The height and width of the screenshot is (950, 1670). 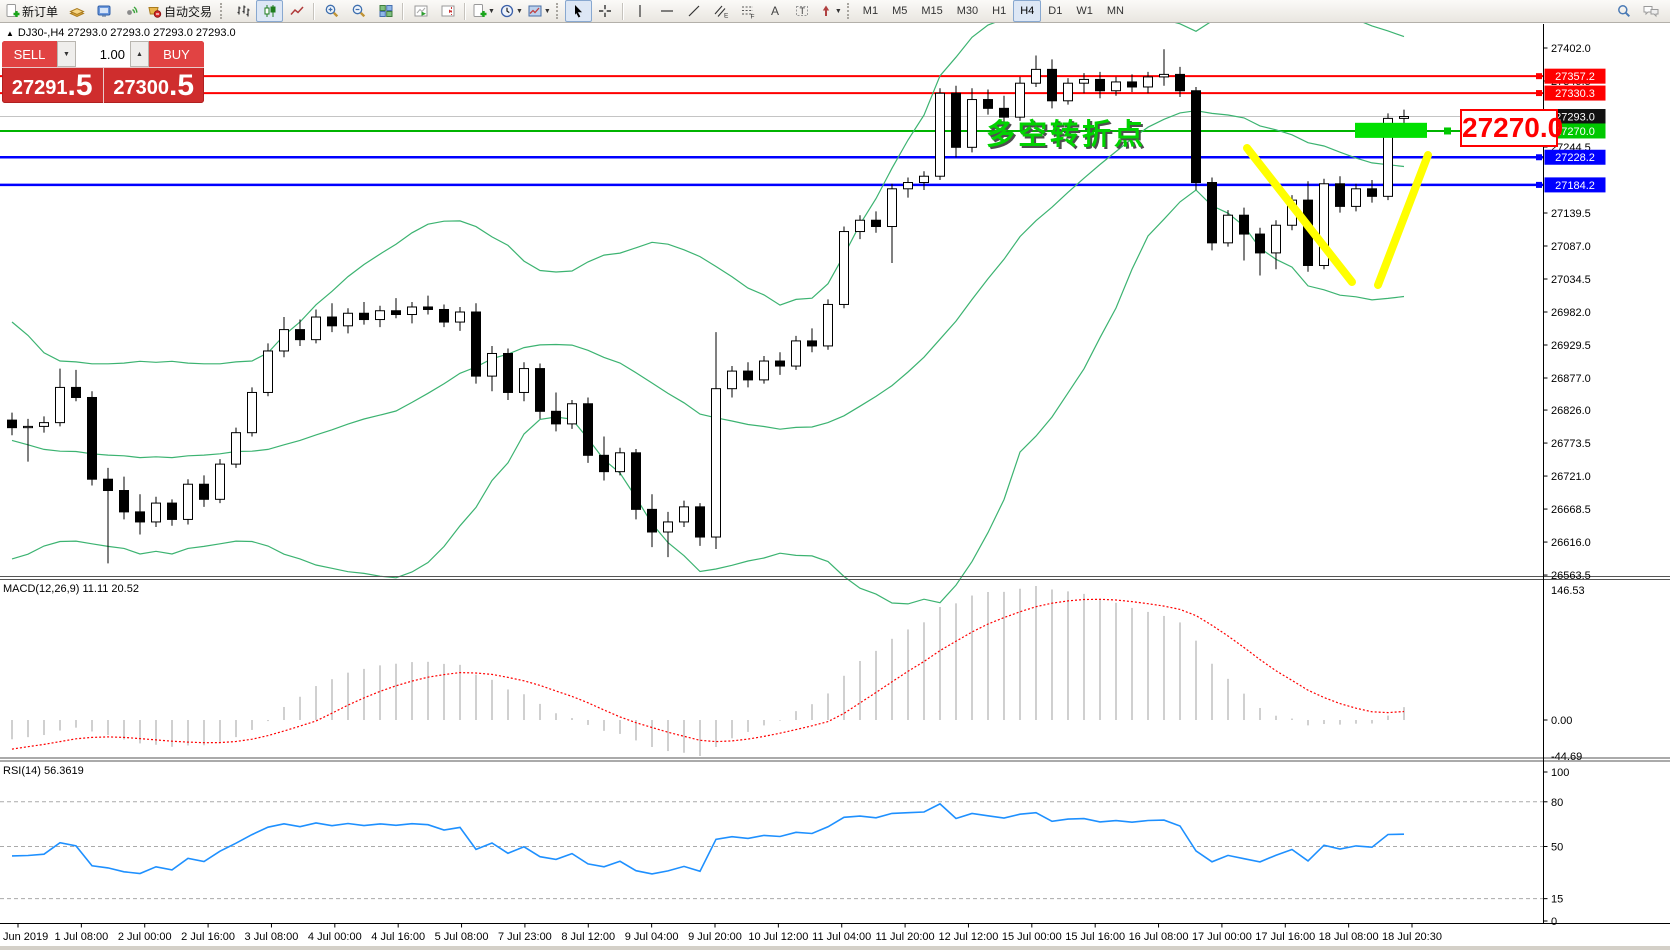 I want to click on cursor-button, so click(x=578, y=11).